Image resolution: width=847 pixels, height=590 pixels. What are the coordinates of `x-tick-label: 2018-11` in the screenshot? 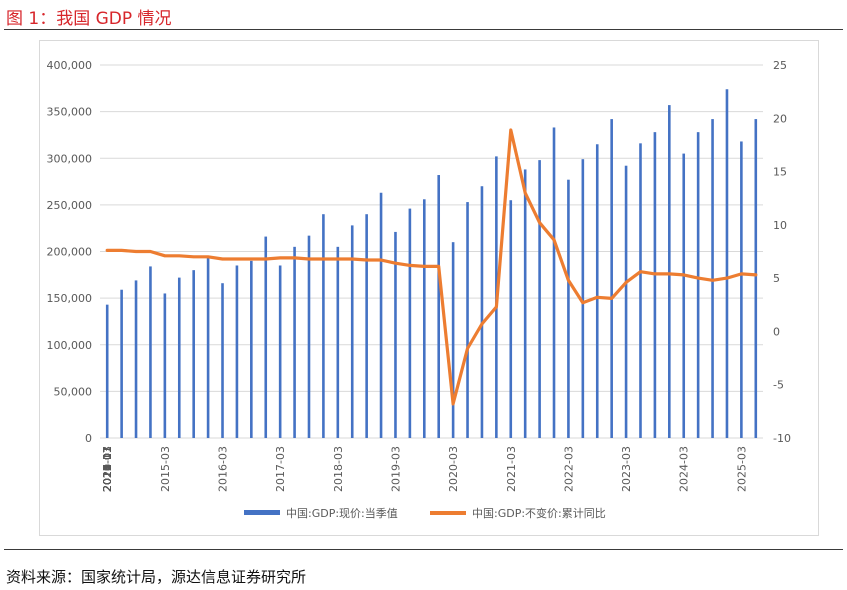 It's located at (107, 469).